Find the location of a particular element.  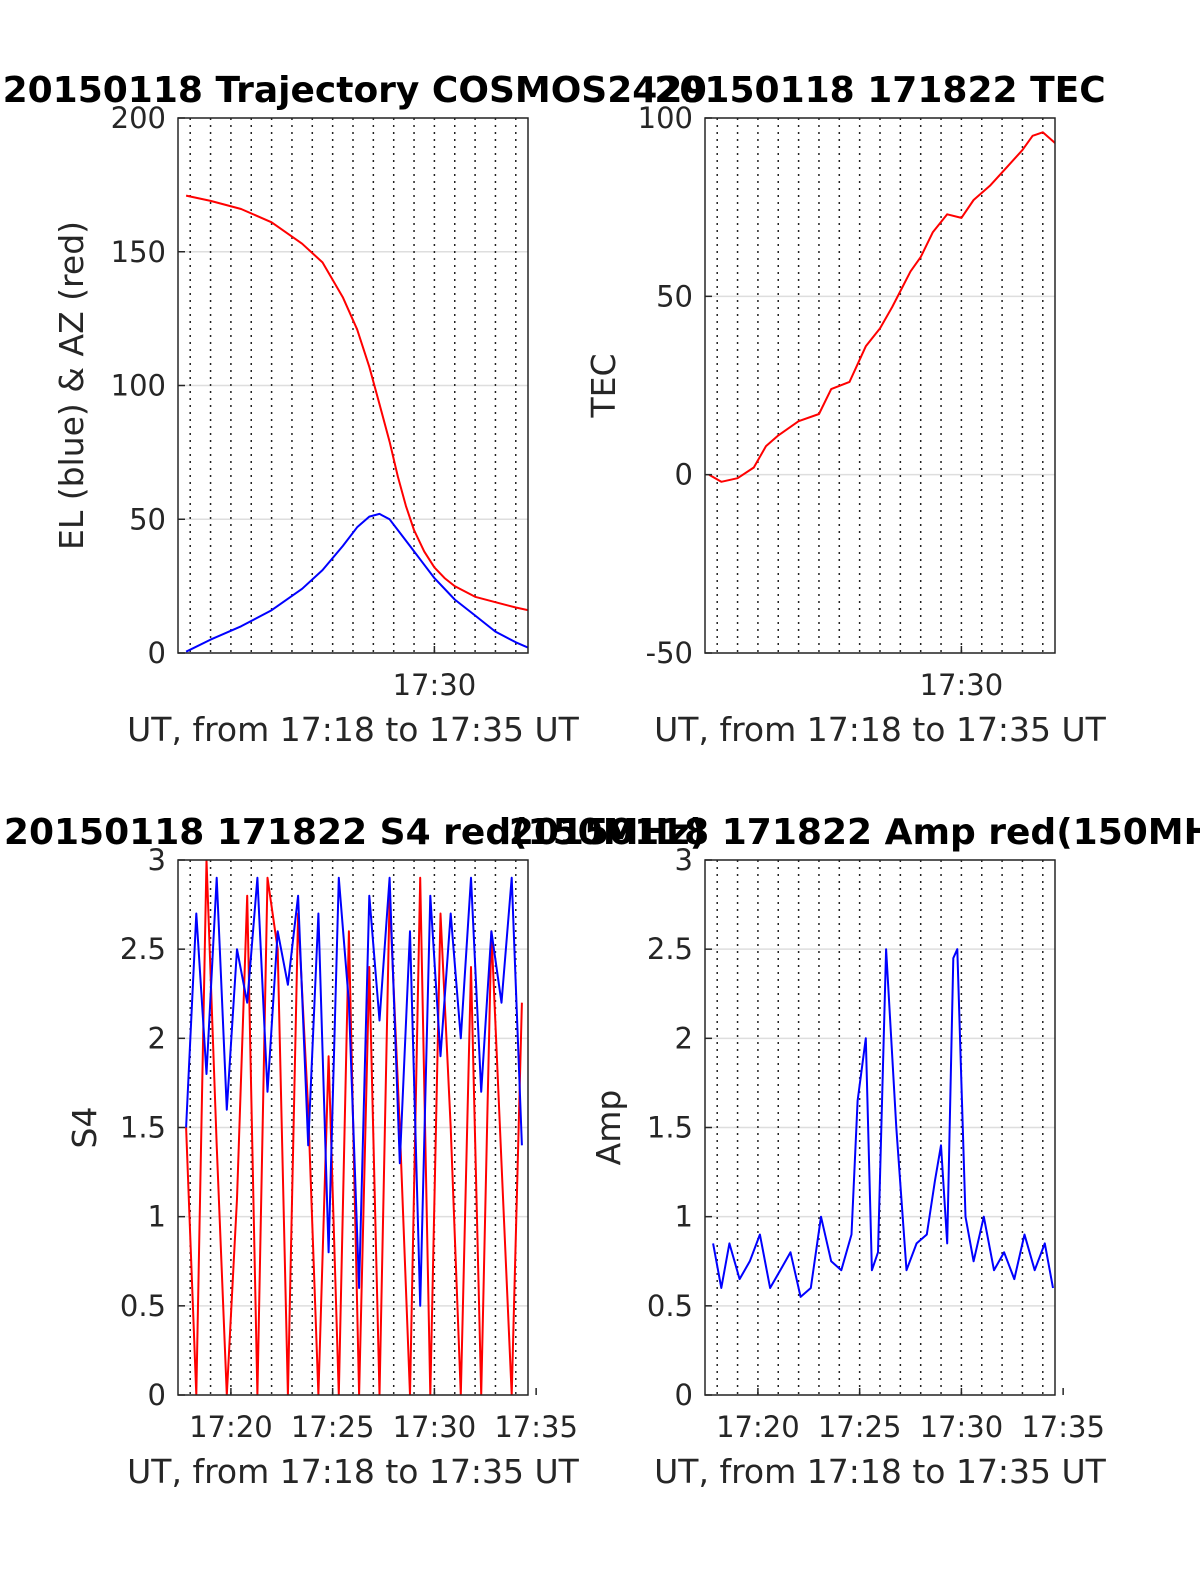

chart-title: 20150118 Trajectory COSMOS2429 is located at coordinates (355, 90).